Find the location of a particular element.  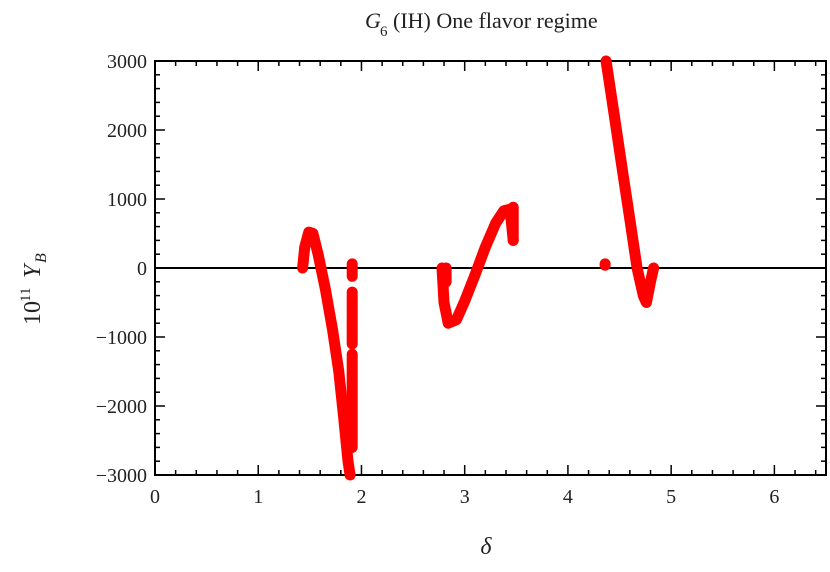

chart-title-symbol: G is located at coordinates (373, 20).